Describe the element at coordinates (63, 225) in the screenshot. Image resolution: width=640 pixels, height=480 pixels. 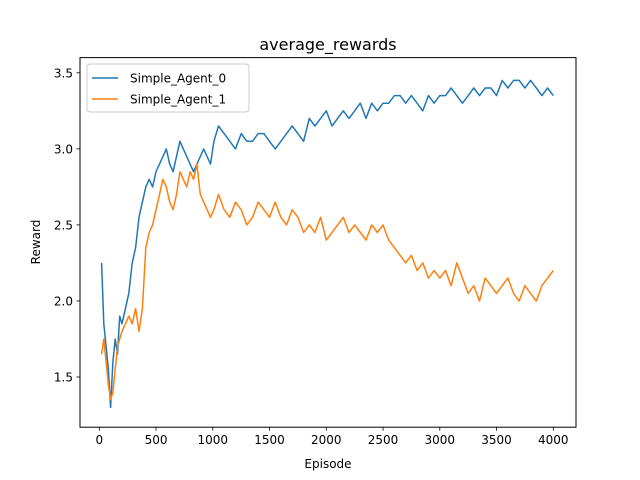
I see `y-tick-label: 2.5` at that location.